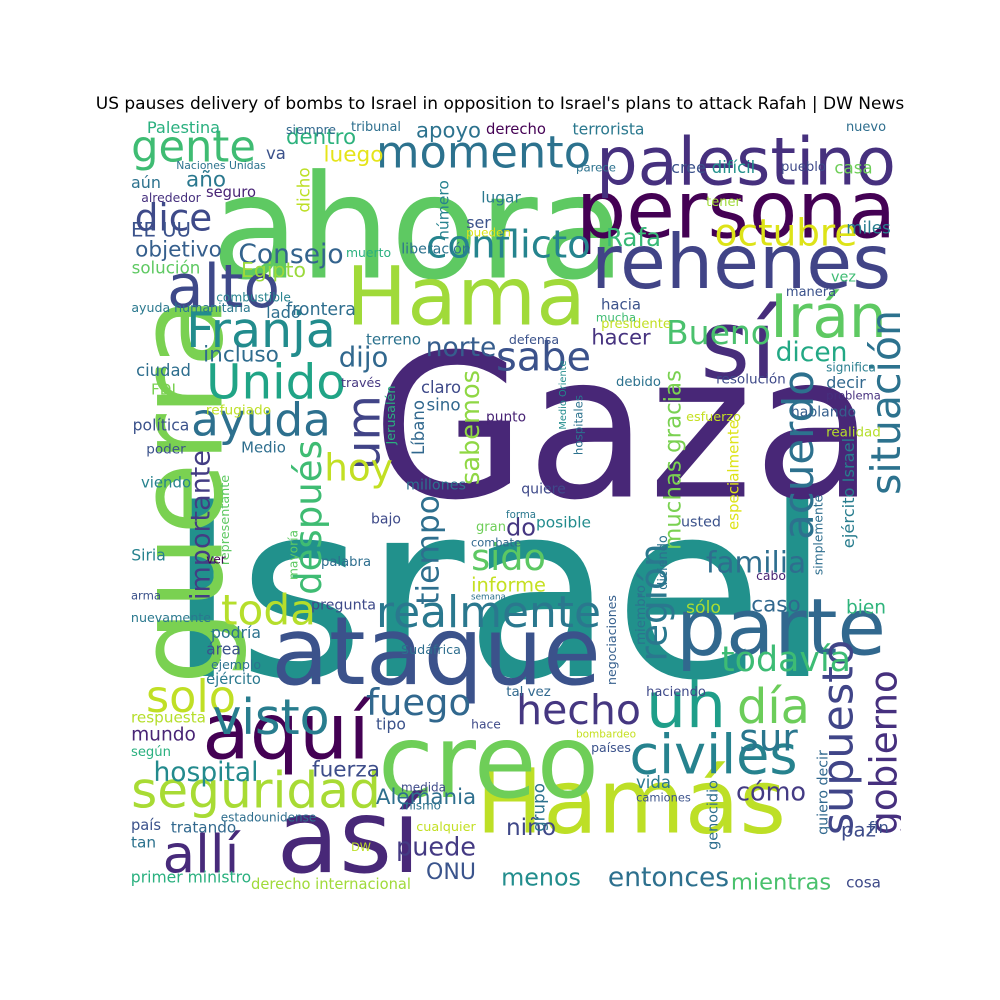 The height and width of the screenshot is (1000, 1000). I want to click on word-si: sí, so click(740, 345).